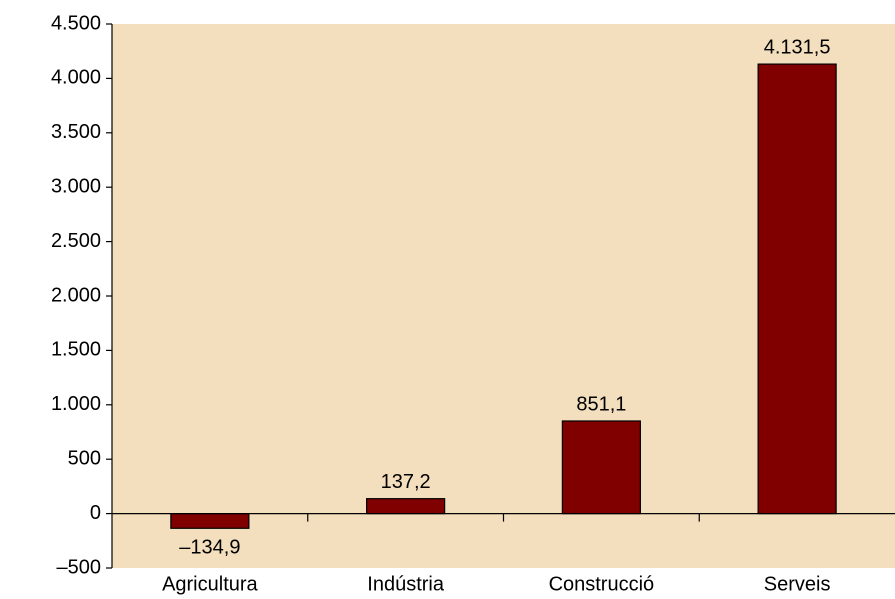 Image resolution: width=895 pixels, height=599 pixels. I want to click on y-tick-label: 500, so click(84, 458).